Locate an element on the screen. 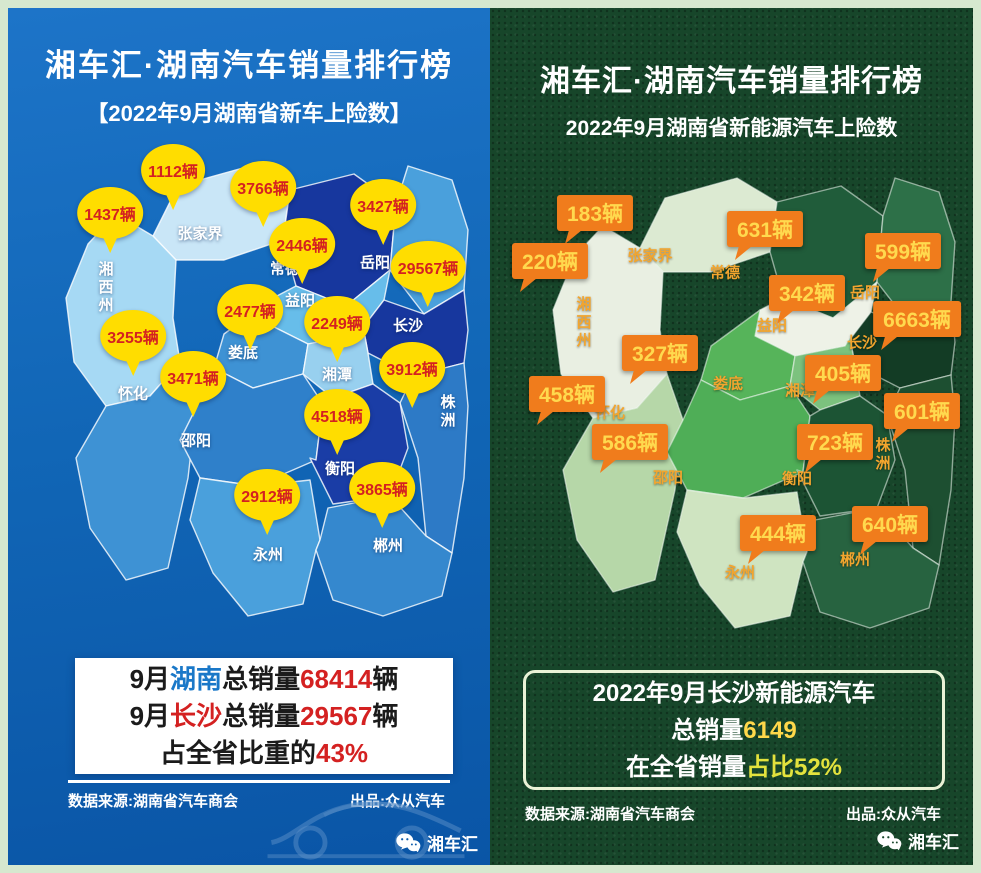 This screenshot has height=873, width=981. text-segment: 29567 is located at coordinates (336, 715).